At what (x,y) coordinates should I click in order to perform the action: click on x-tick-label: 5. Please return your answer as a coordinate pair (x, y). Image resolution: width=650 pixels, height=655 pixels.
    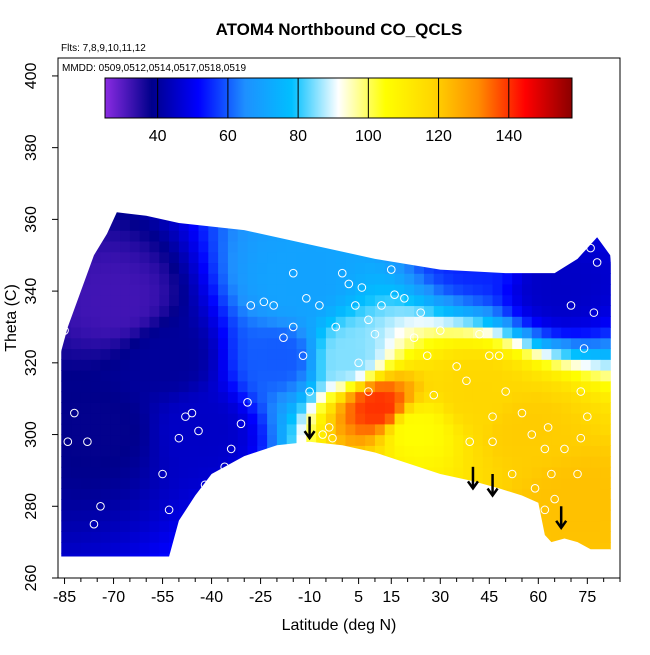
    Looking at the image, I should click on (358, 597).